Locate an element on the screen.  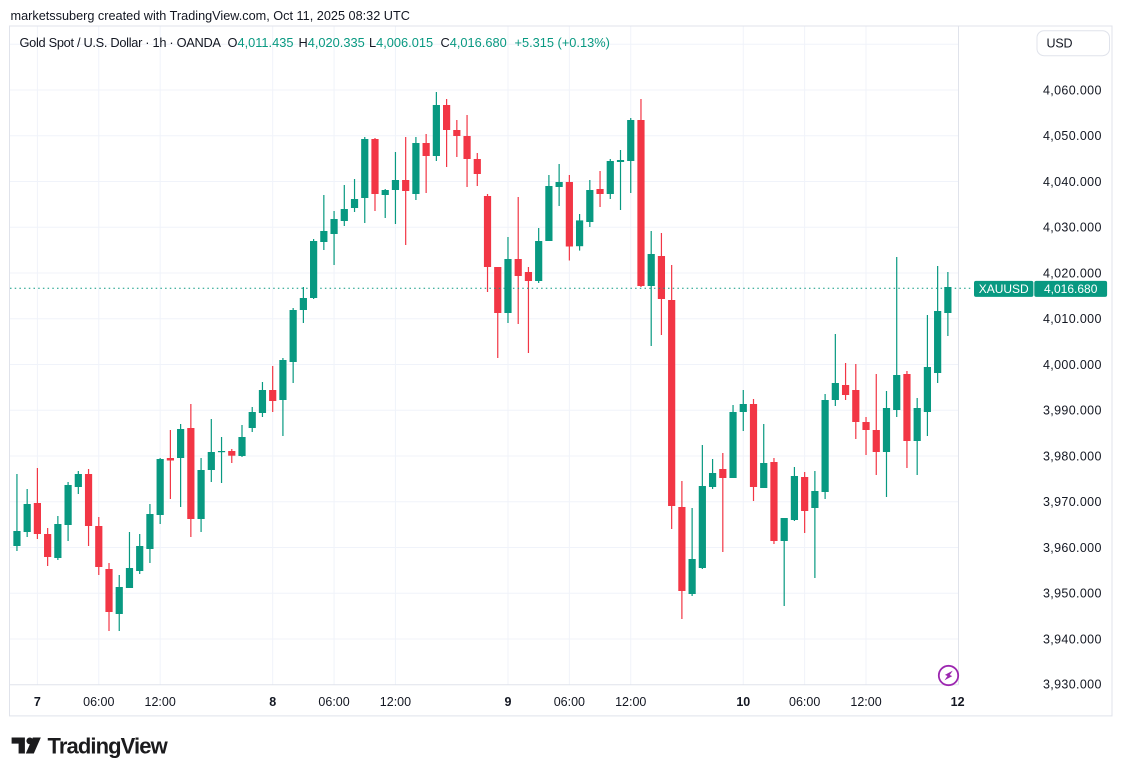
svg-text: 3,990.000 is located at coordinates (1072, 411).